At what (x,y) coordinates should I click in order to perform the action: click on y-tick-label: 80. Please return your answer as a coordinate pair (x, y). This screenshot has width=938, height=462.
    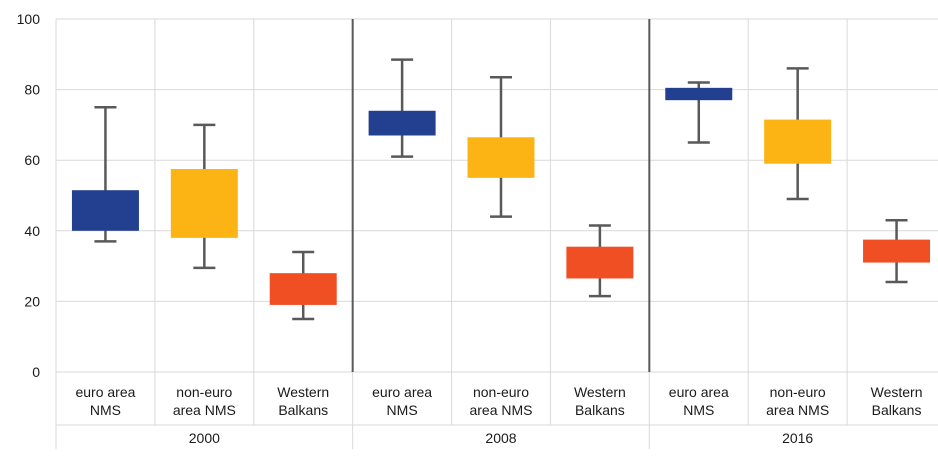
    Looking at the image, I should click on (32, 90).